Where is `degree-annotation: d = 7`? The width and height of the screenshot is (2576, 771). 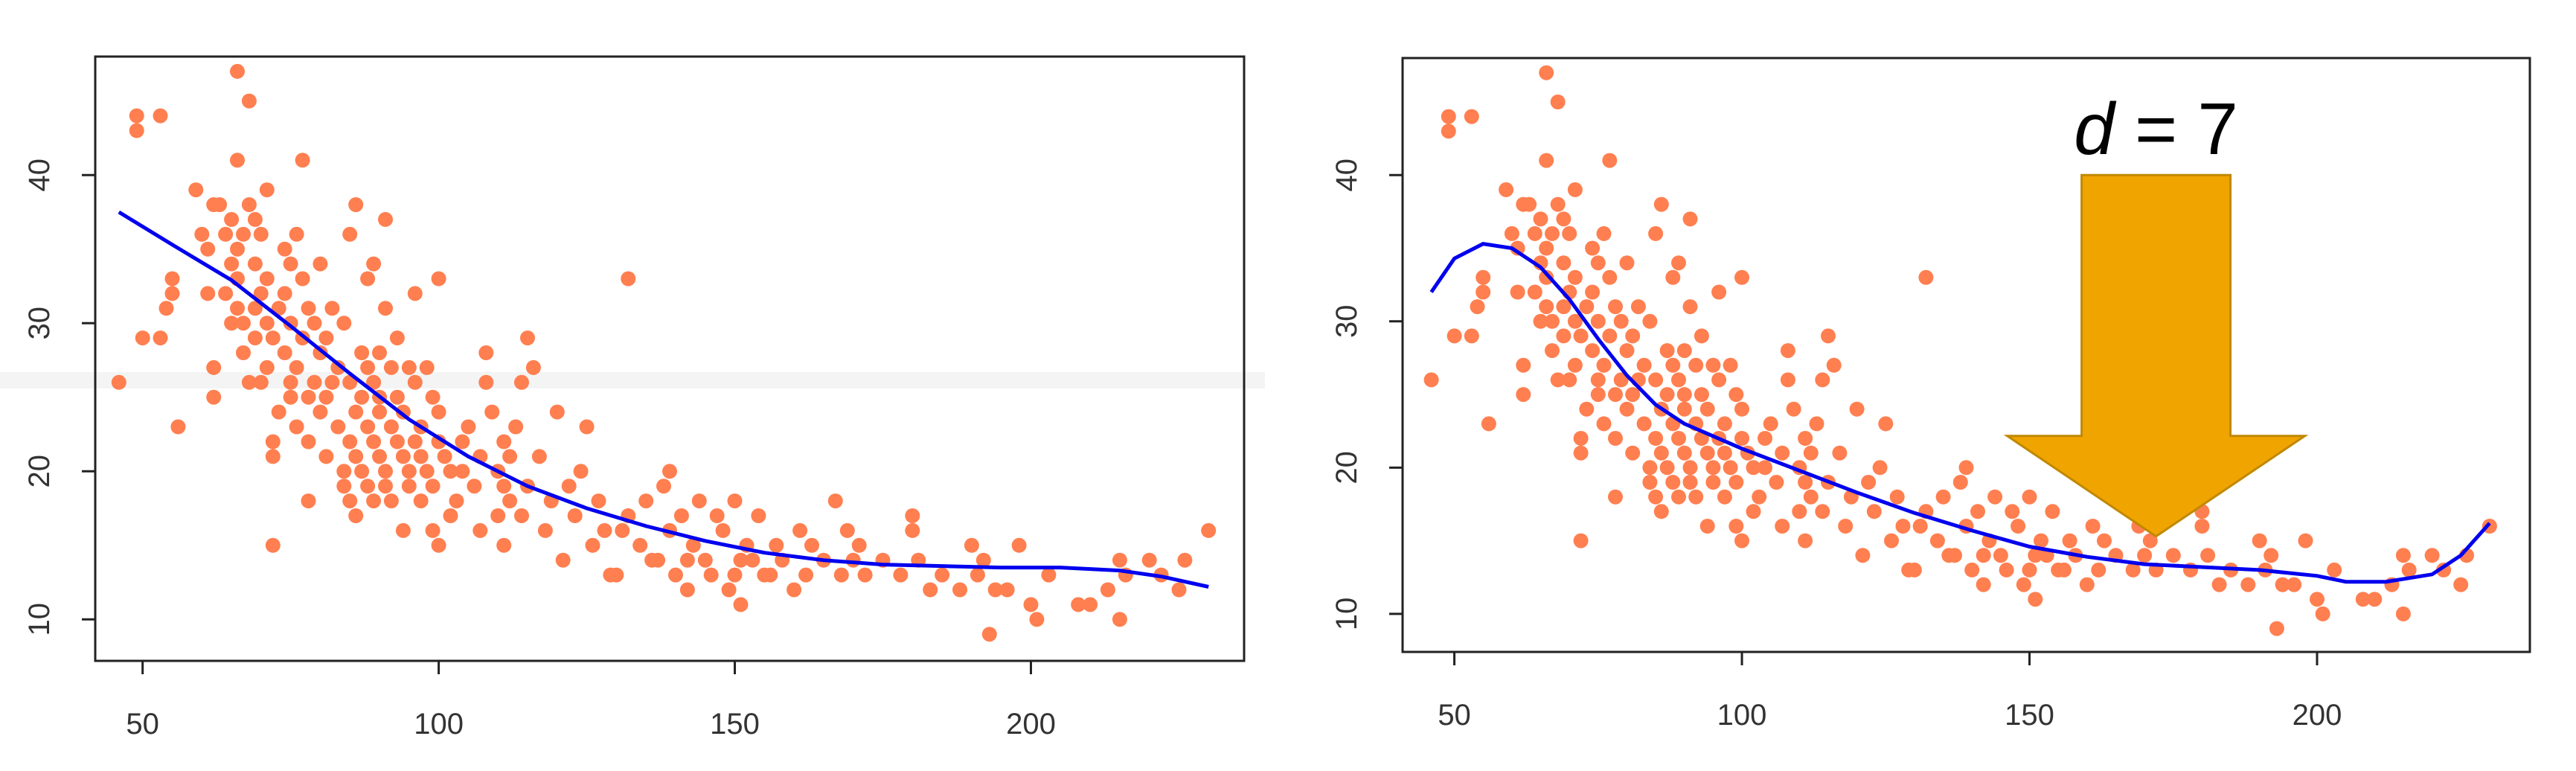 degree-annotation: d = 7 is located at coordinates (2156, 129).